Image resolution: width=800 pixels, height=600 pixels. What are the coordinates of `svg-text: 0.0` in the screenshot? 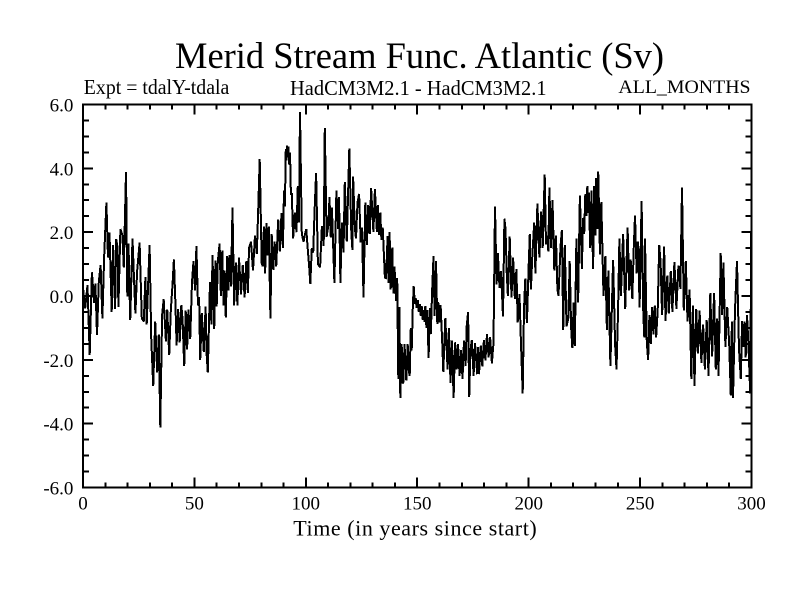 It's located at (62, 297).